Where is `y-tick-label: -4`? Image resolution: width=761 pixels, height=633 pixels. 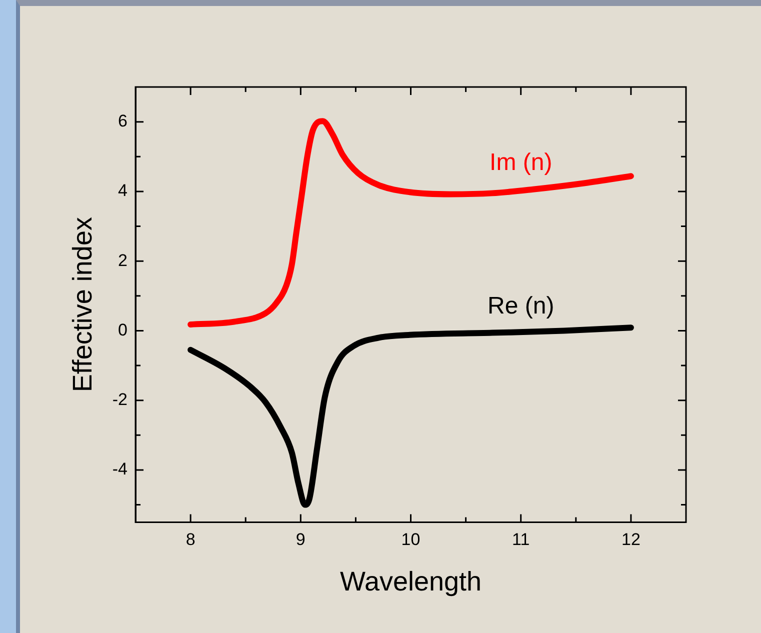 y-tick-label: -4 is located at coordinates (120, 469).